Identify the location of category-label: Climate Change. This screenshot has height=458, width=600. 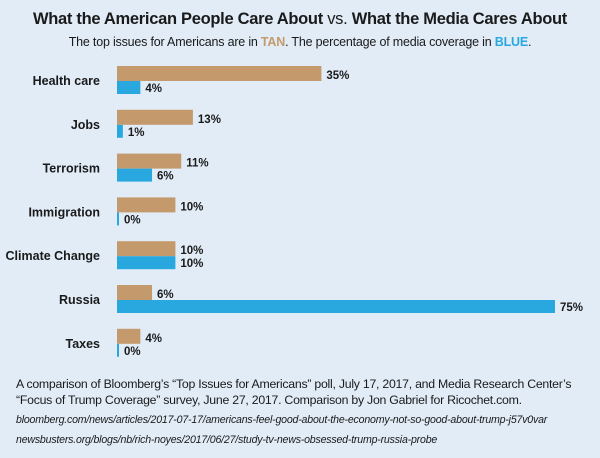
(53, 256).